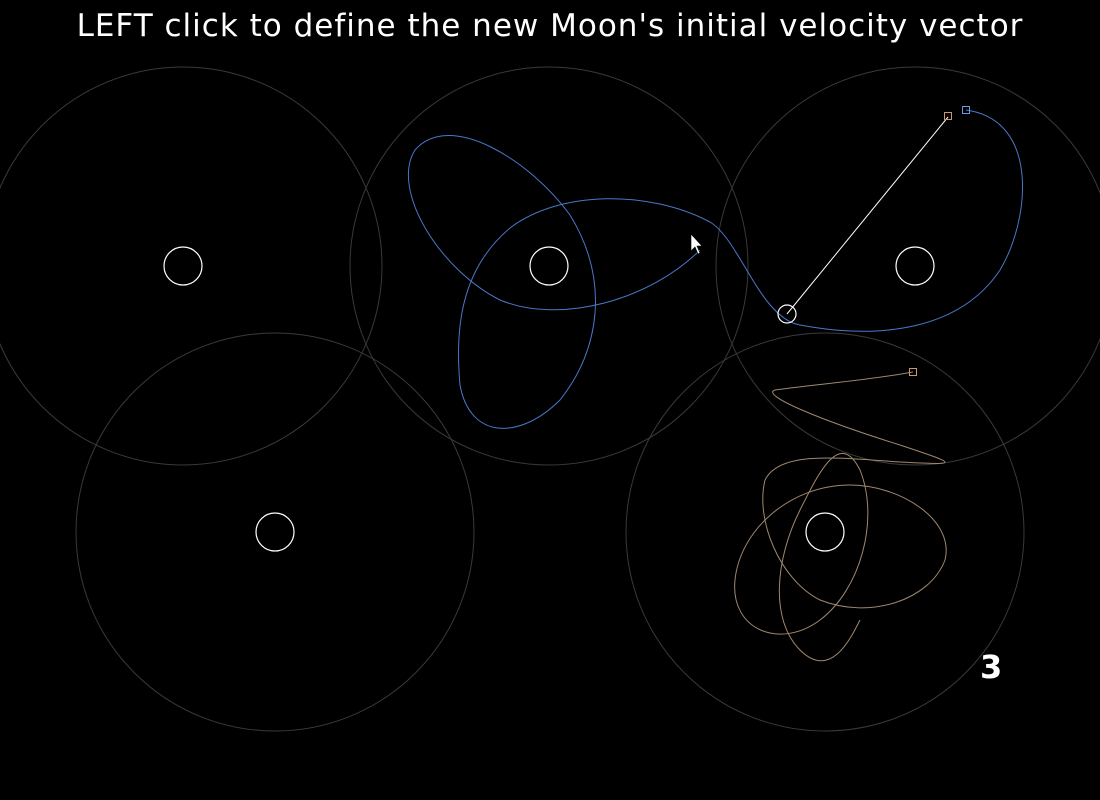 The image size is (1100, 800). What do you see at coordinates (991, 667) in the screenshot?
I see `moon-count: 3` at bounding box center [991, 667].